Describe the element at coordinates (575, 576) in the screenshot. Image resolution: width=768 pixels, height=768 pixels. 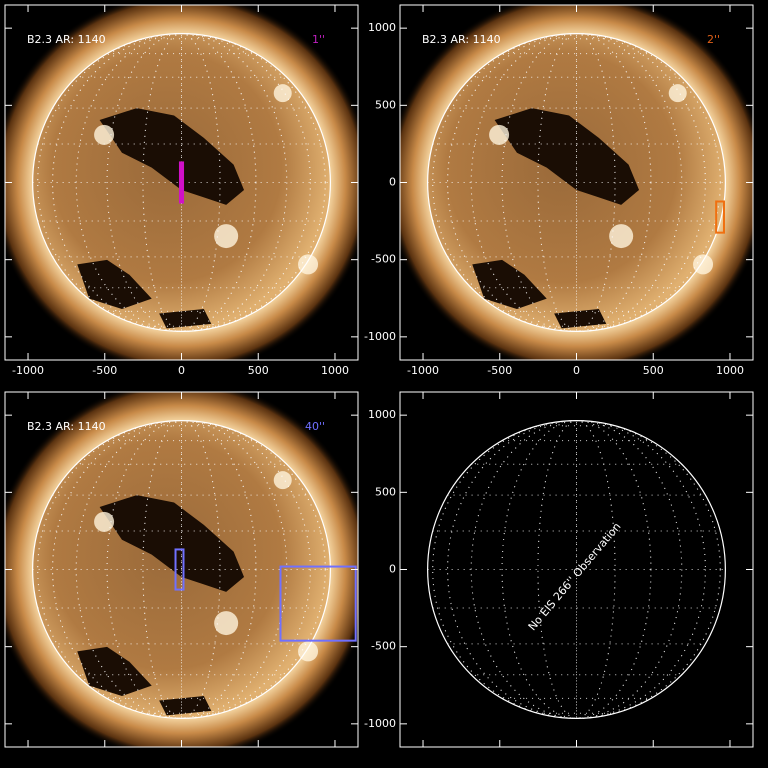
I see `annotation: No EIS 266'' Observation` at that location.